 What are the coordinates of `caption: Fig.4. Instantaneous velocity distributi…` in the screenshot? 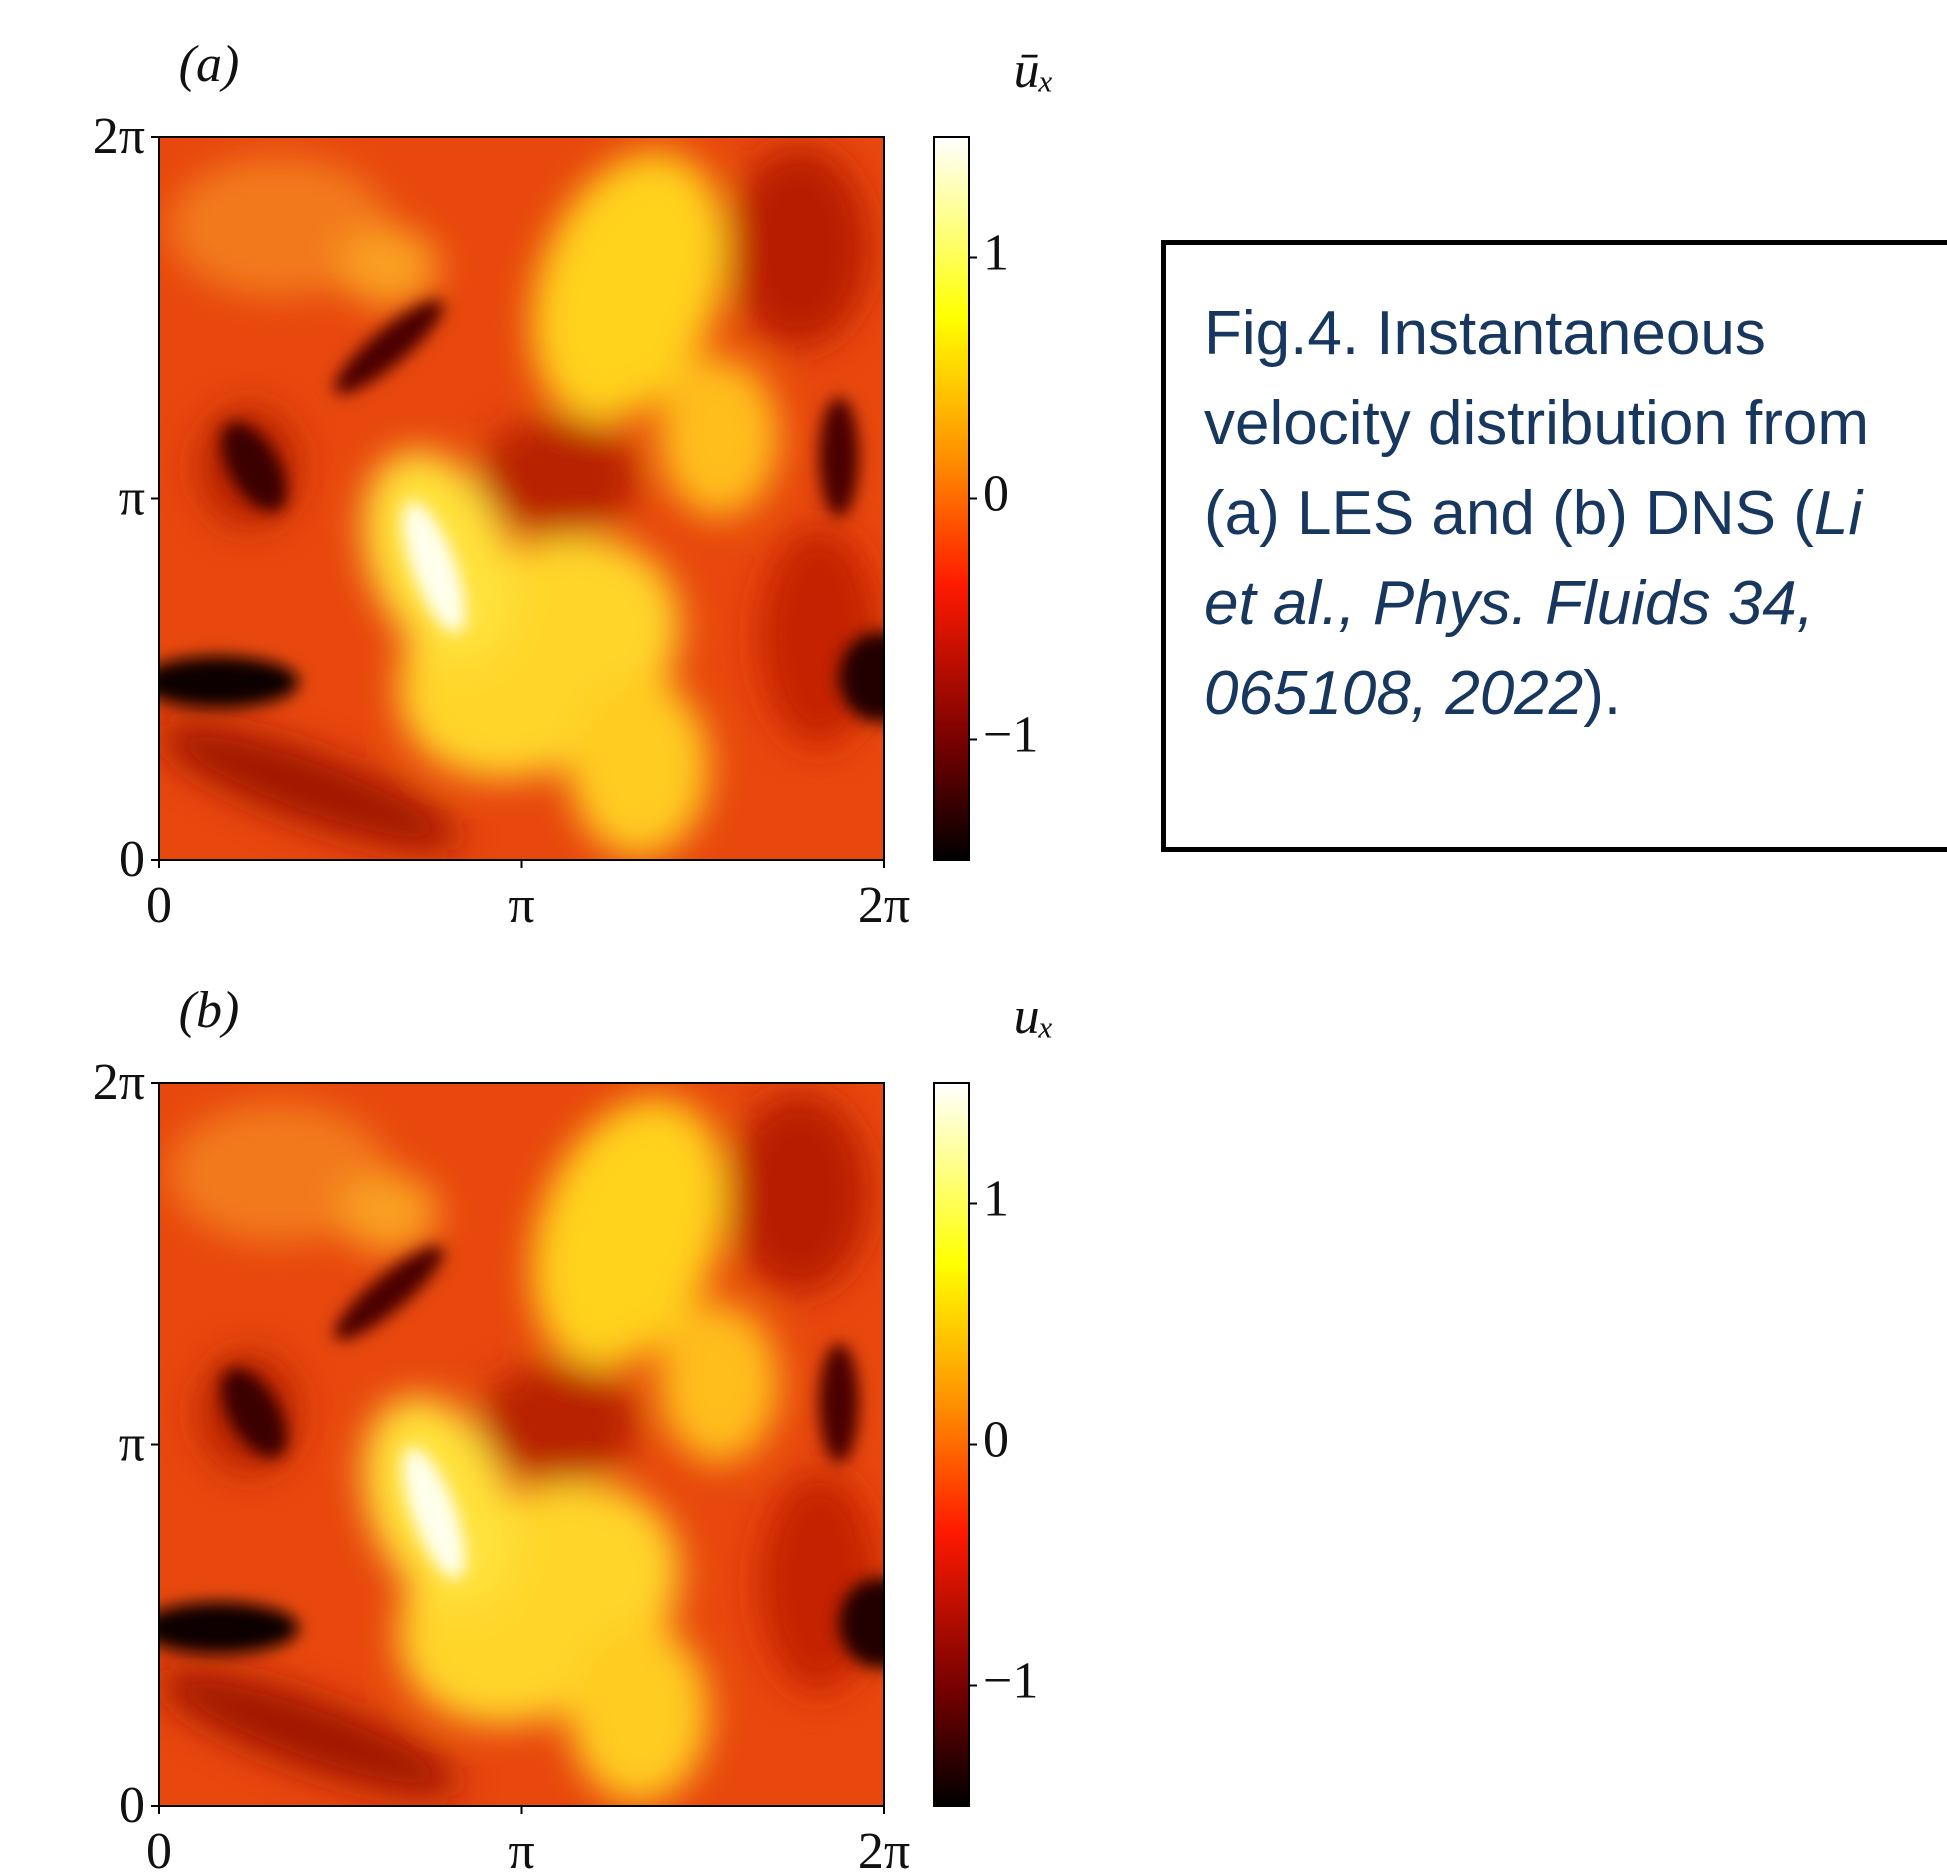 It's located at (1554, 514).